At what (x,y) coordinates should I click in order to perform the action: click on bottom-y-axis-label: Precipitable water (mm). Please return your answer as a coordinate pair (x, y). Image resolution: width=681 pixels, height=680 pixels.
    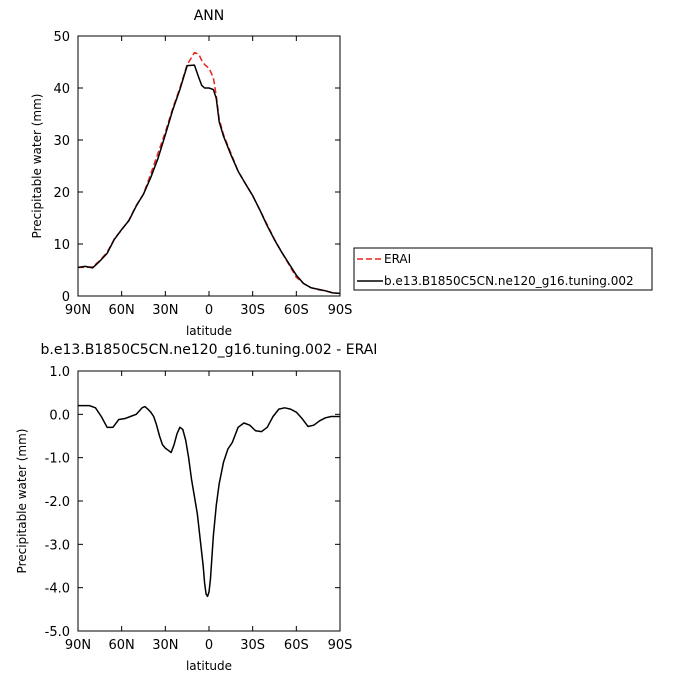
    Looking at the image, I should click on (22, 501).